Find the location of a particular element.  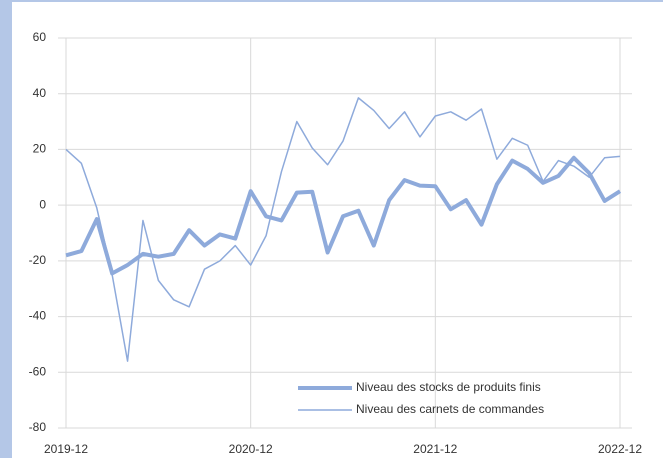

legend-label: Niveau des stocks de produits finis is located at coordinates (448, 387).